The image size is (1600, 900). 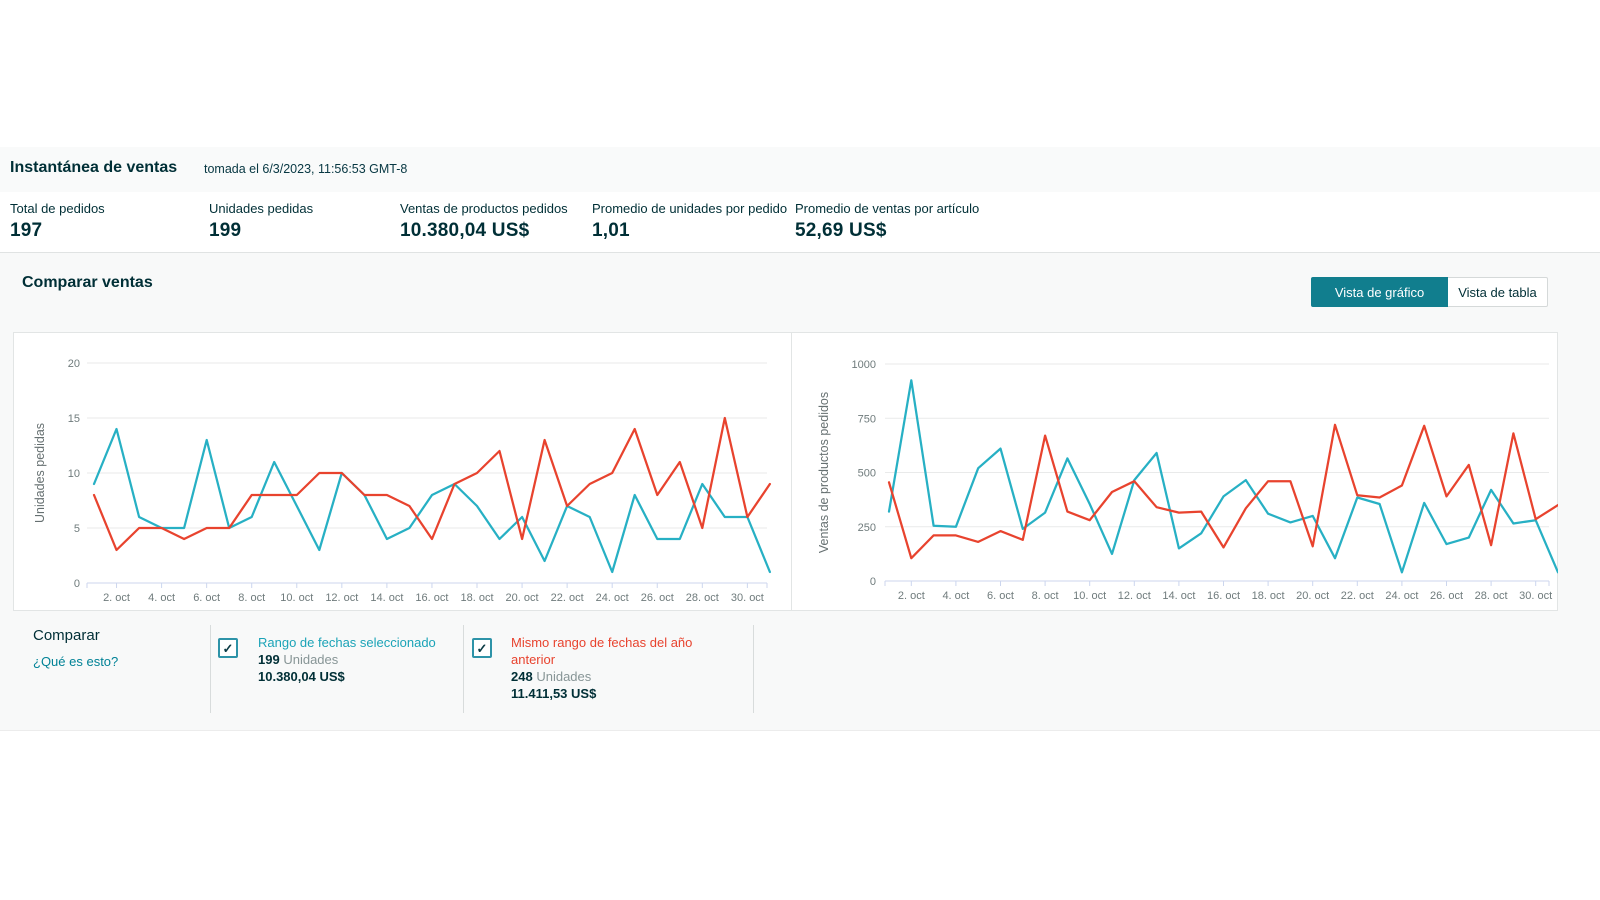 I want to click on y-tick-label: 750, so click(x=867, y=419).